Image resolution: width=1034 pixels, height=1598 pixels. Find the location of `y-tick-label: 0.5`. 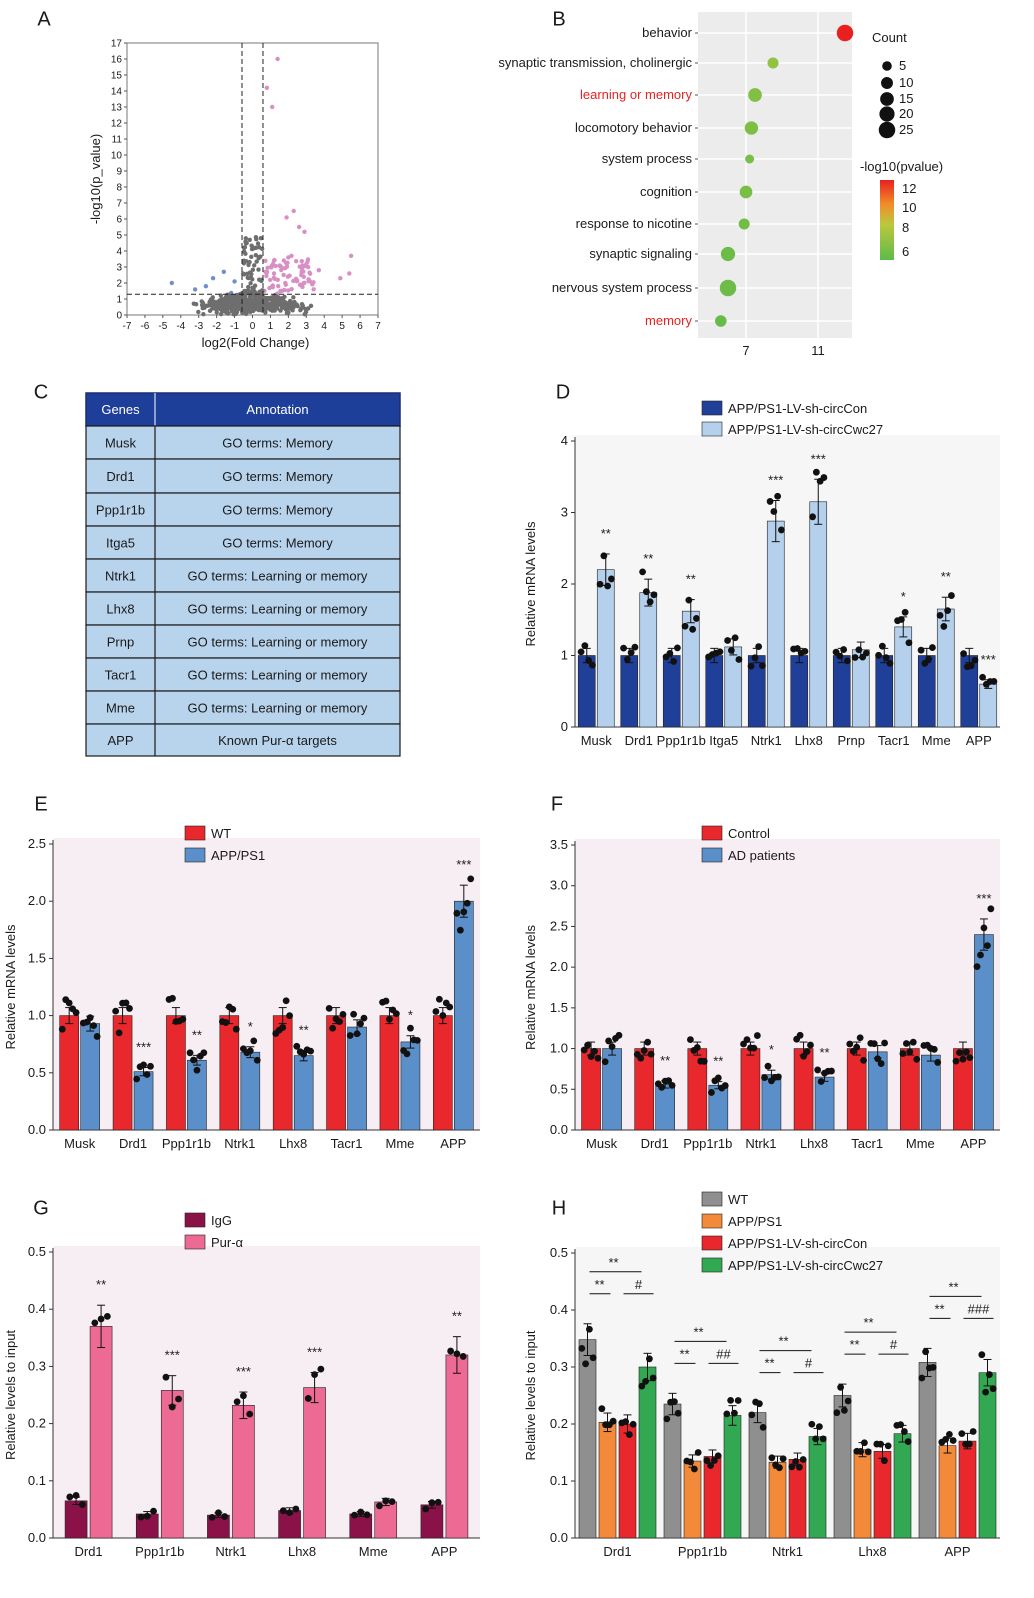

y-tick-label: 0.5 is located at coordinates (37, 1072).